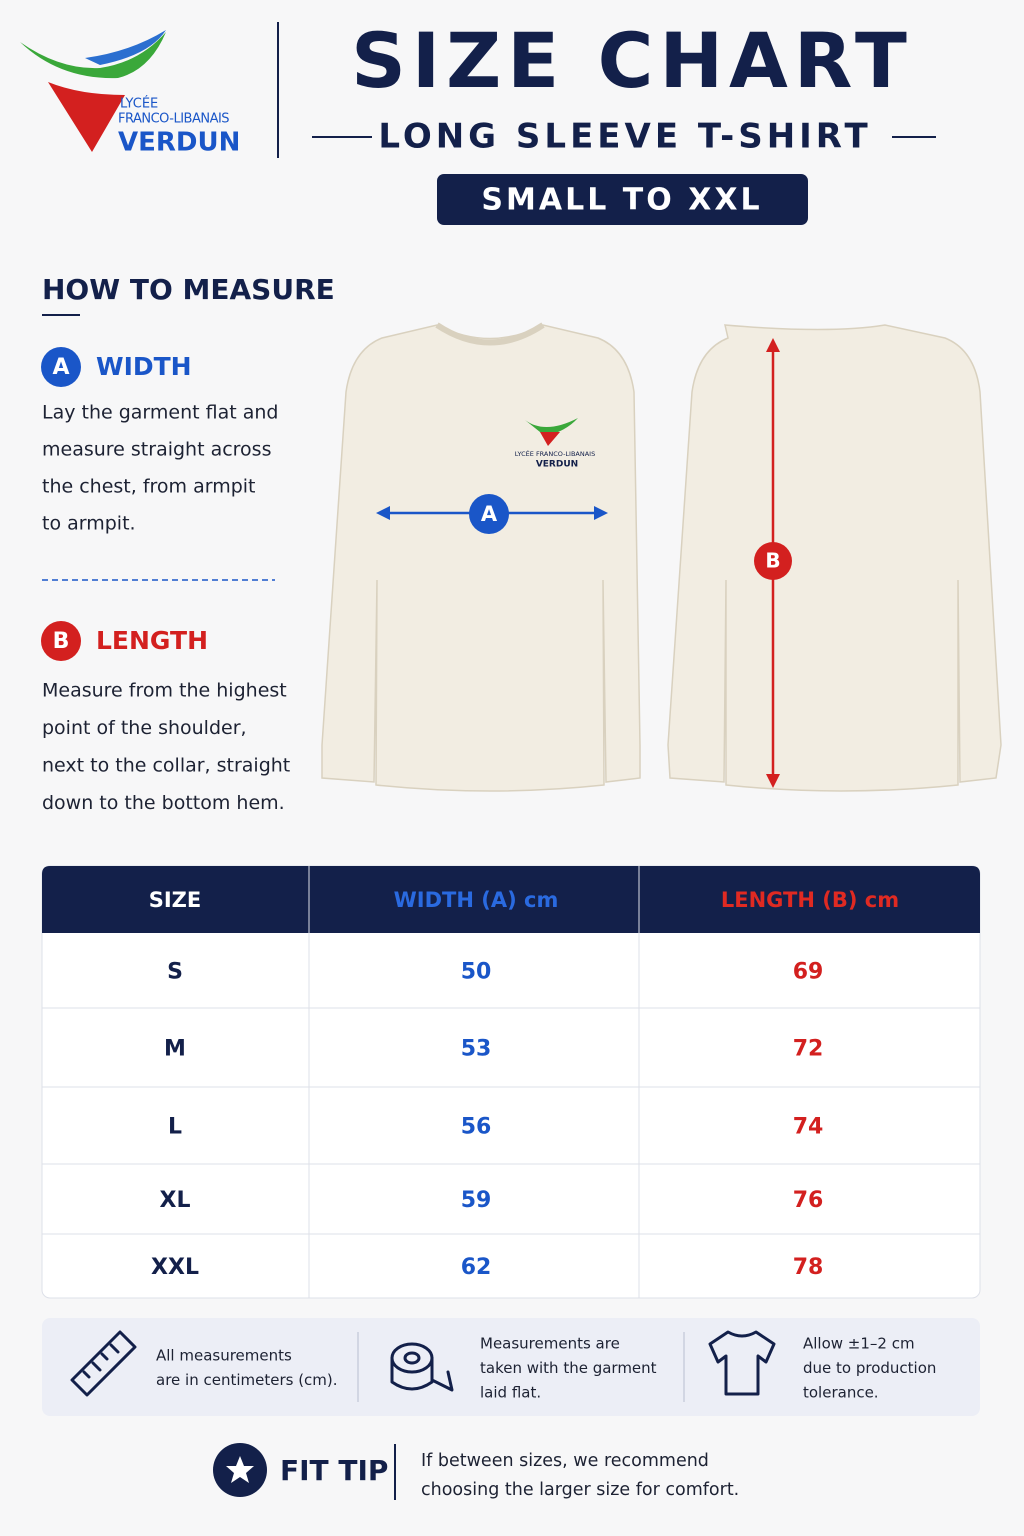 Image resolution: width=1024 pixels, height=1536 pixels. I want to click on table-cell: XL, so click(175, 1200).